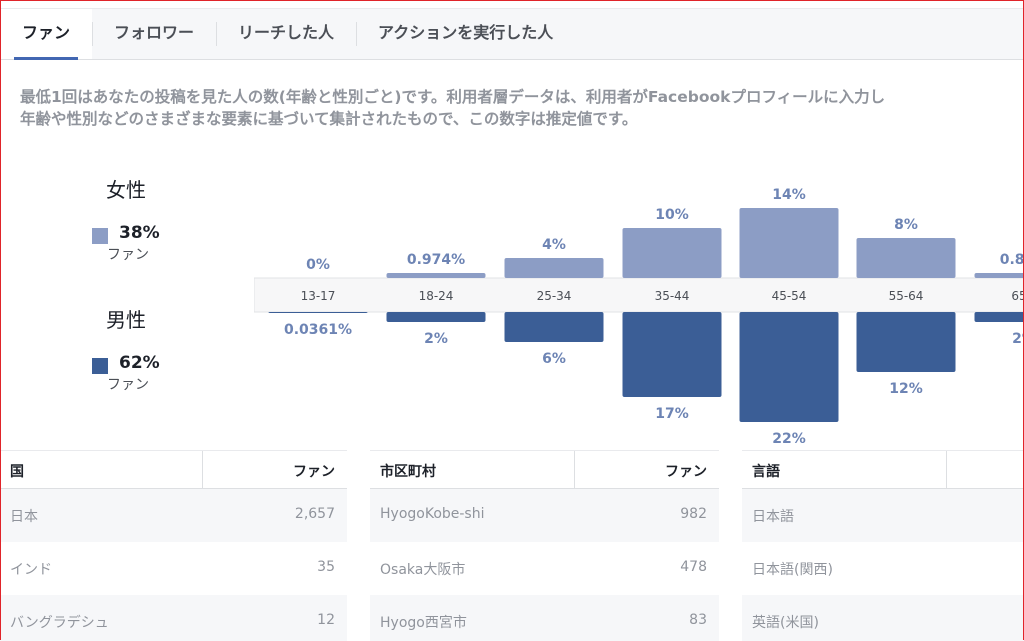 This screenshot has height=641, width=1024. I want to click on age-tick-label: 65+, so click(1017, 296).